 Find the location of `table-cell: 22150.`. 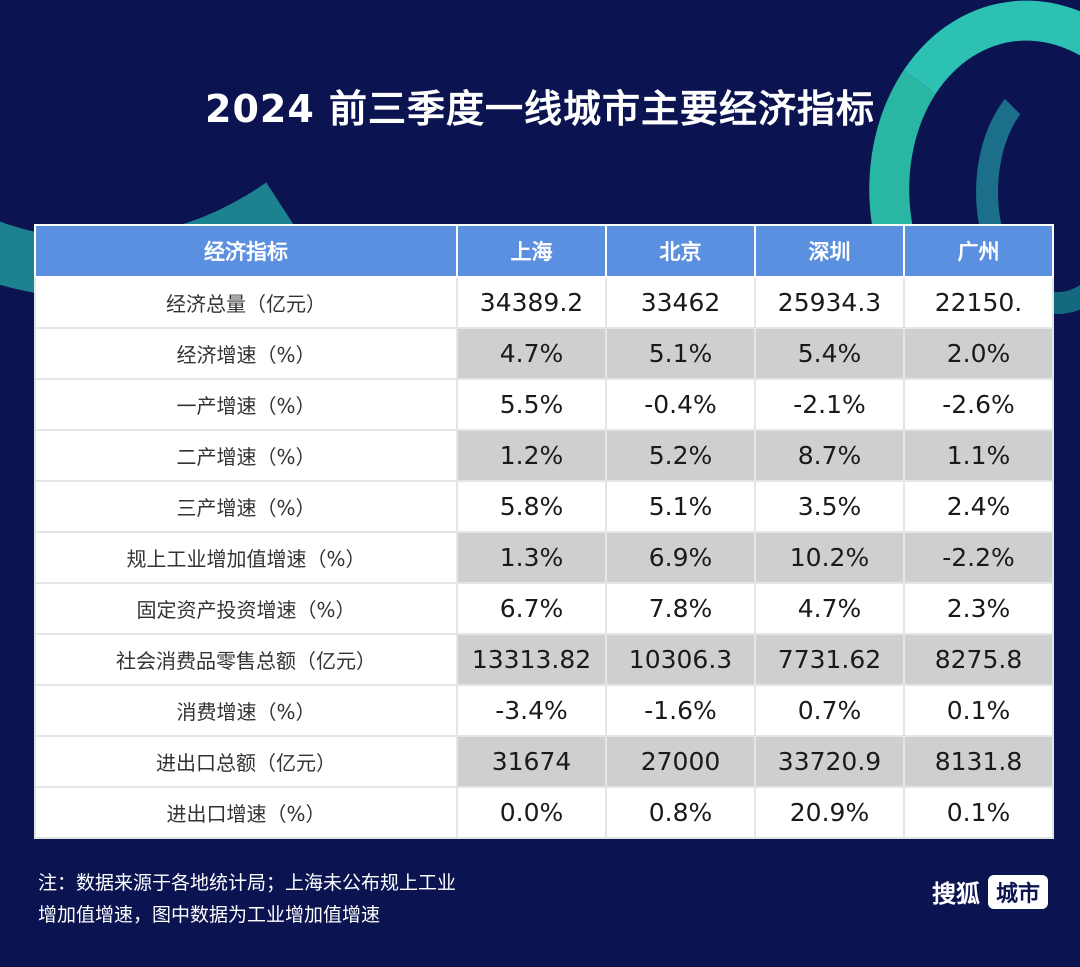

table-cell: 22150. is located at coordinates (978, 302).